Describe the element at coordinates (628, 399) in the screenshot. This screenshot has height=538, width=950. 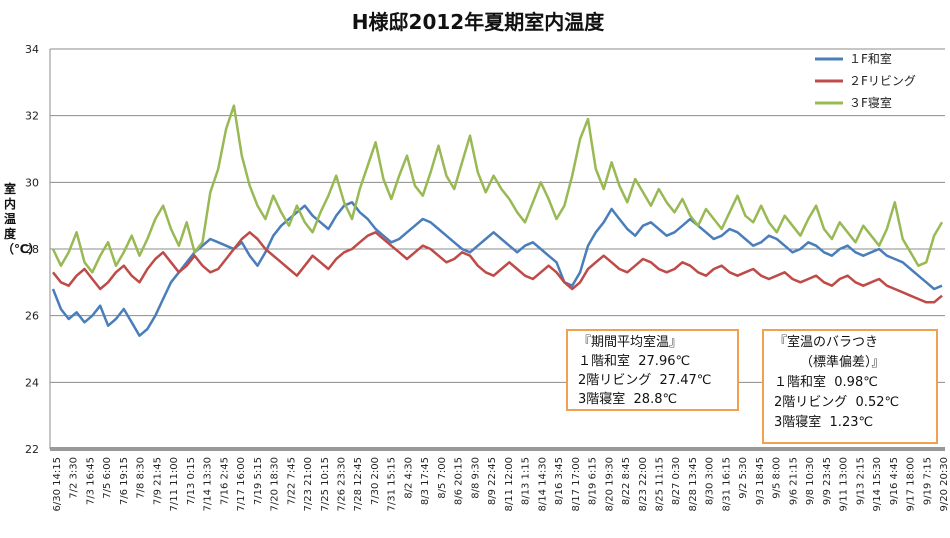
I see `average-row-3f: 3階寝室 28.8℃` at that location.